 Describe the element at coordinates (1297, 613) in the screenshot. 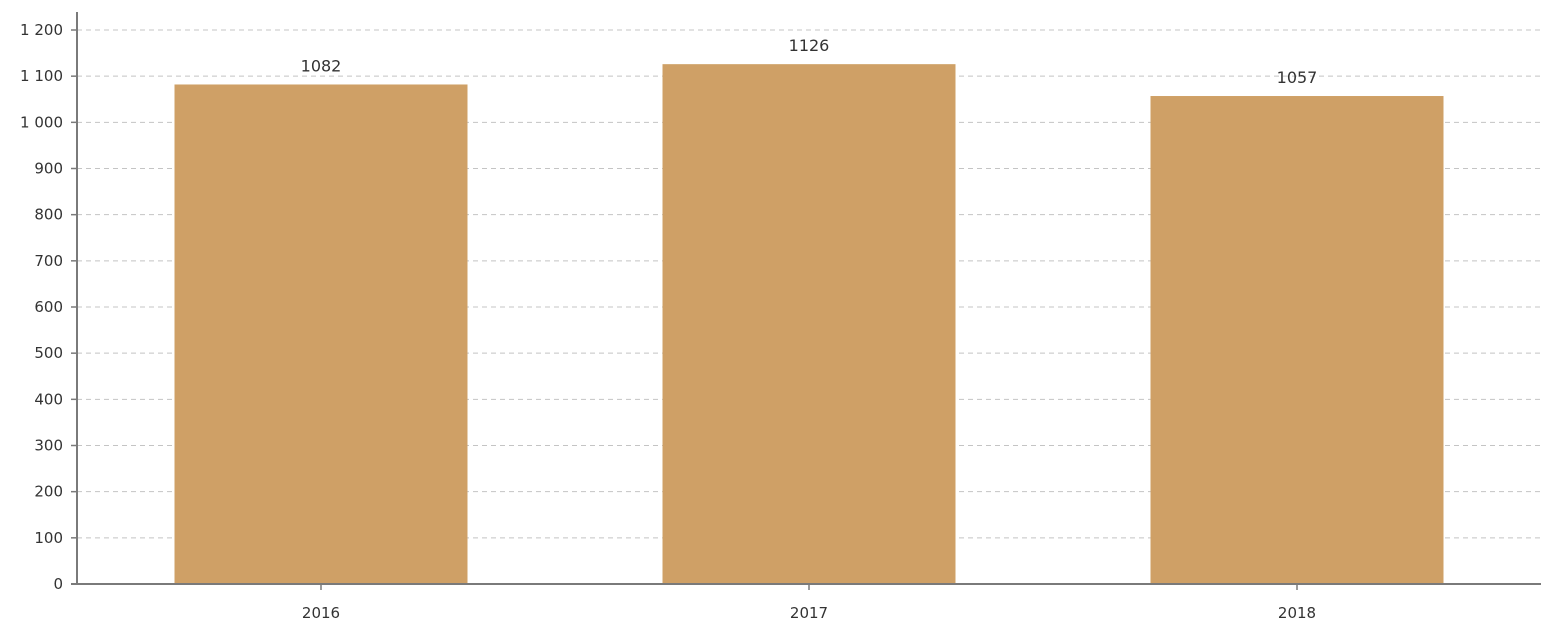

I see `x-tick-label: 2018` at that location.